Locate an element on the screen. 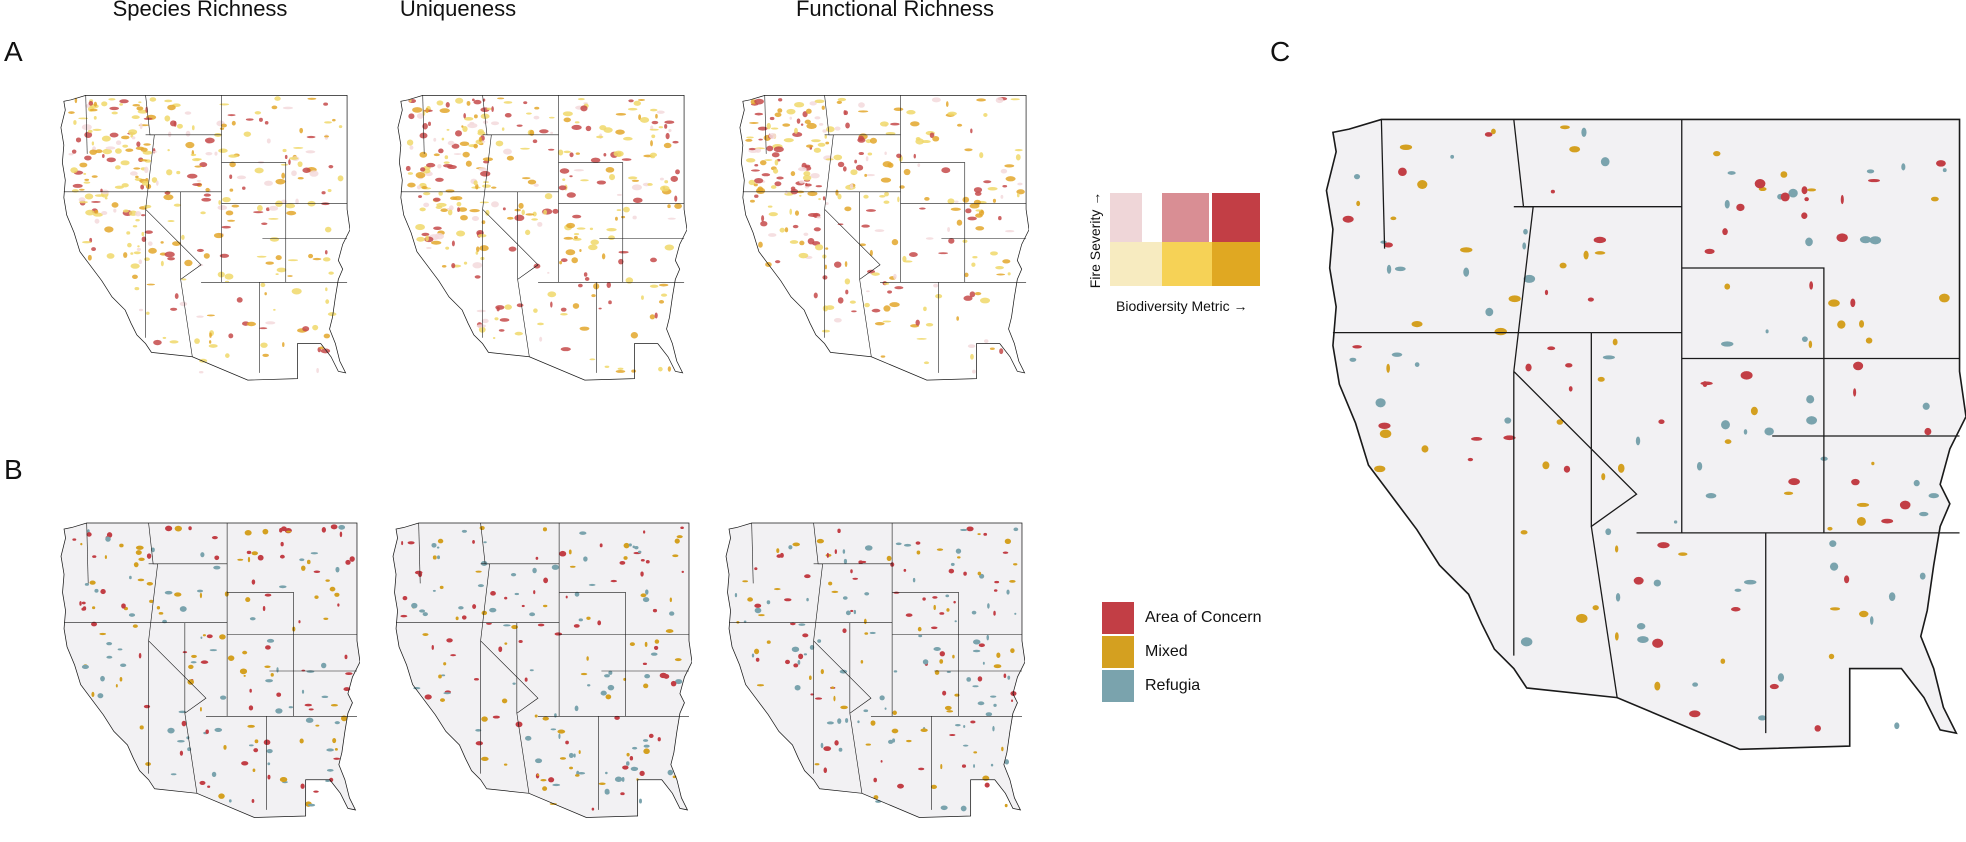 This screenshot has height=842, width=1966. heat-layer is located at coordinates (885, 235).